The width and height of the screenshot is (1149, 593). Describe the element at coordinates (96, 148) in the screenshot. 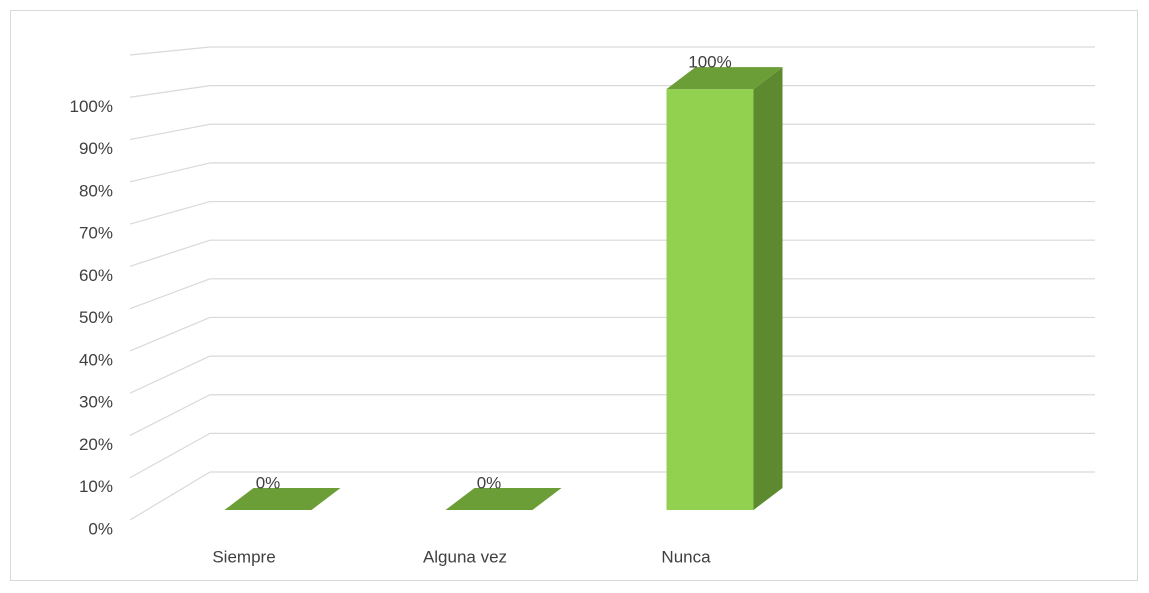

I see `y-tick-label: 90%` at that location.